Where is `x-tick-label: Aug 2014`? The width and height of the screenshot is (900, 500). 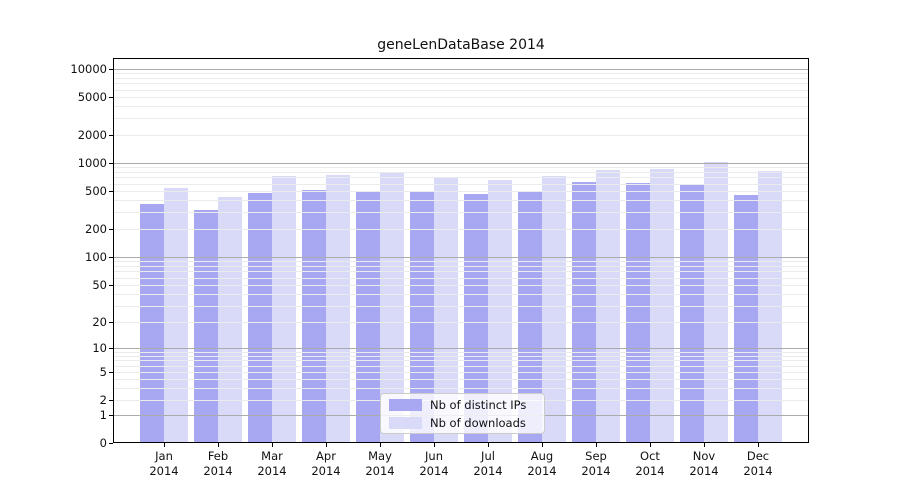
x-tick-label: Aug 2014 is located at coordinates (542, 464).